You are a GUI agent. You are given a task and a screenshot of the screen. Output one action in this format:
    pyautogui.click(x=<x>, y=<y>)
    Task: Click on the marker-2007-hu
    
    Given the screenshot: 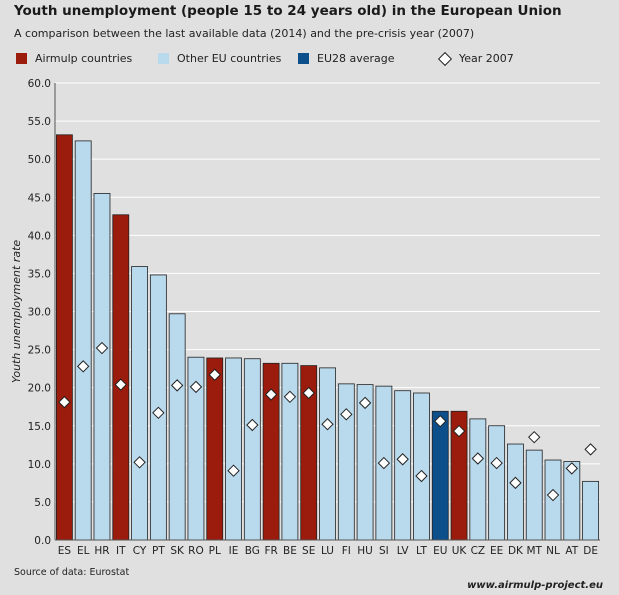 What is the action you would take?
    pyautogui.click(x=365, y=403)
    